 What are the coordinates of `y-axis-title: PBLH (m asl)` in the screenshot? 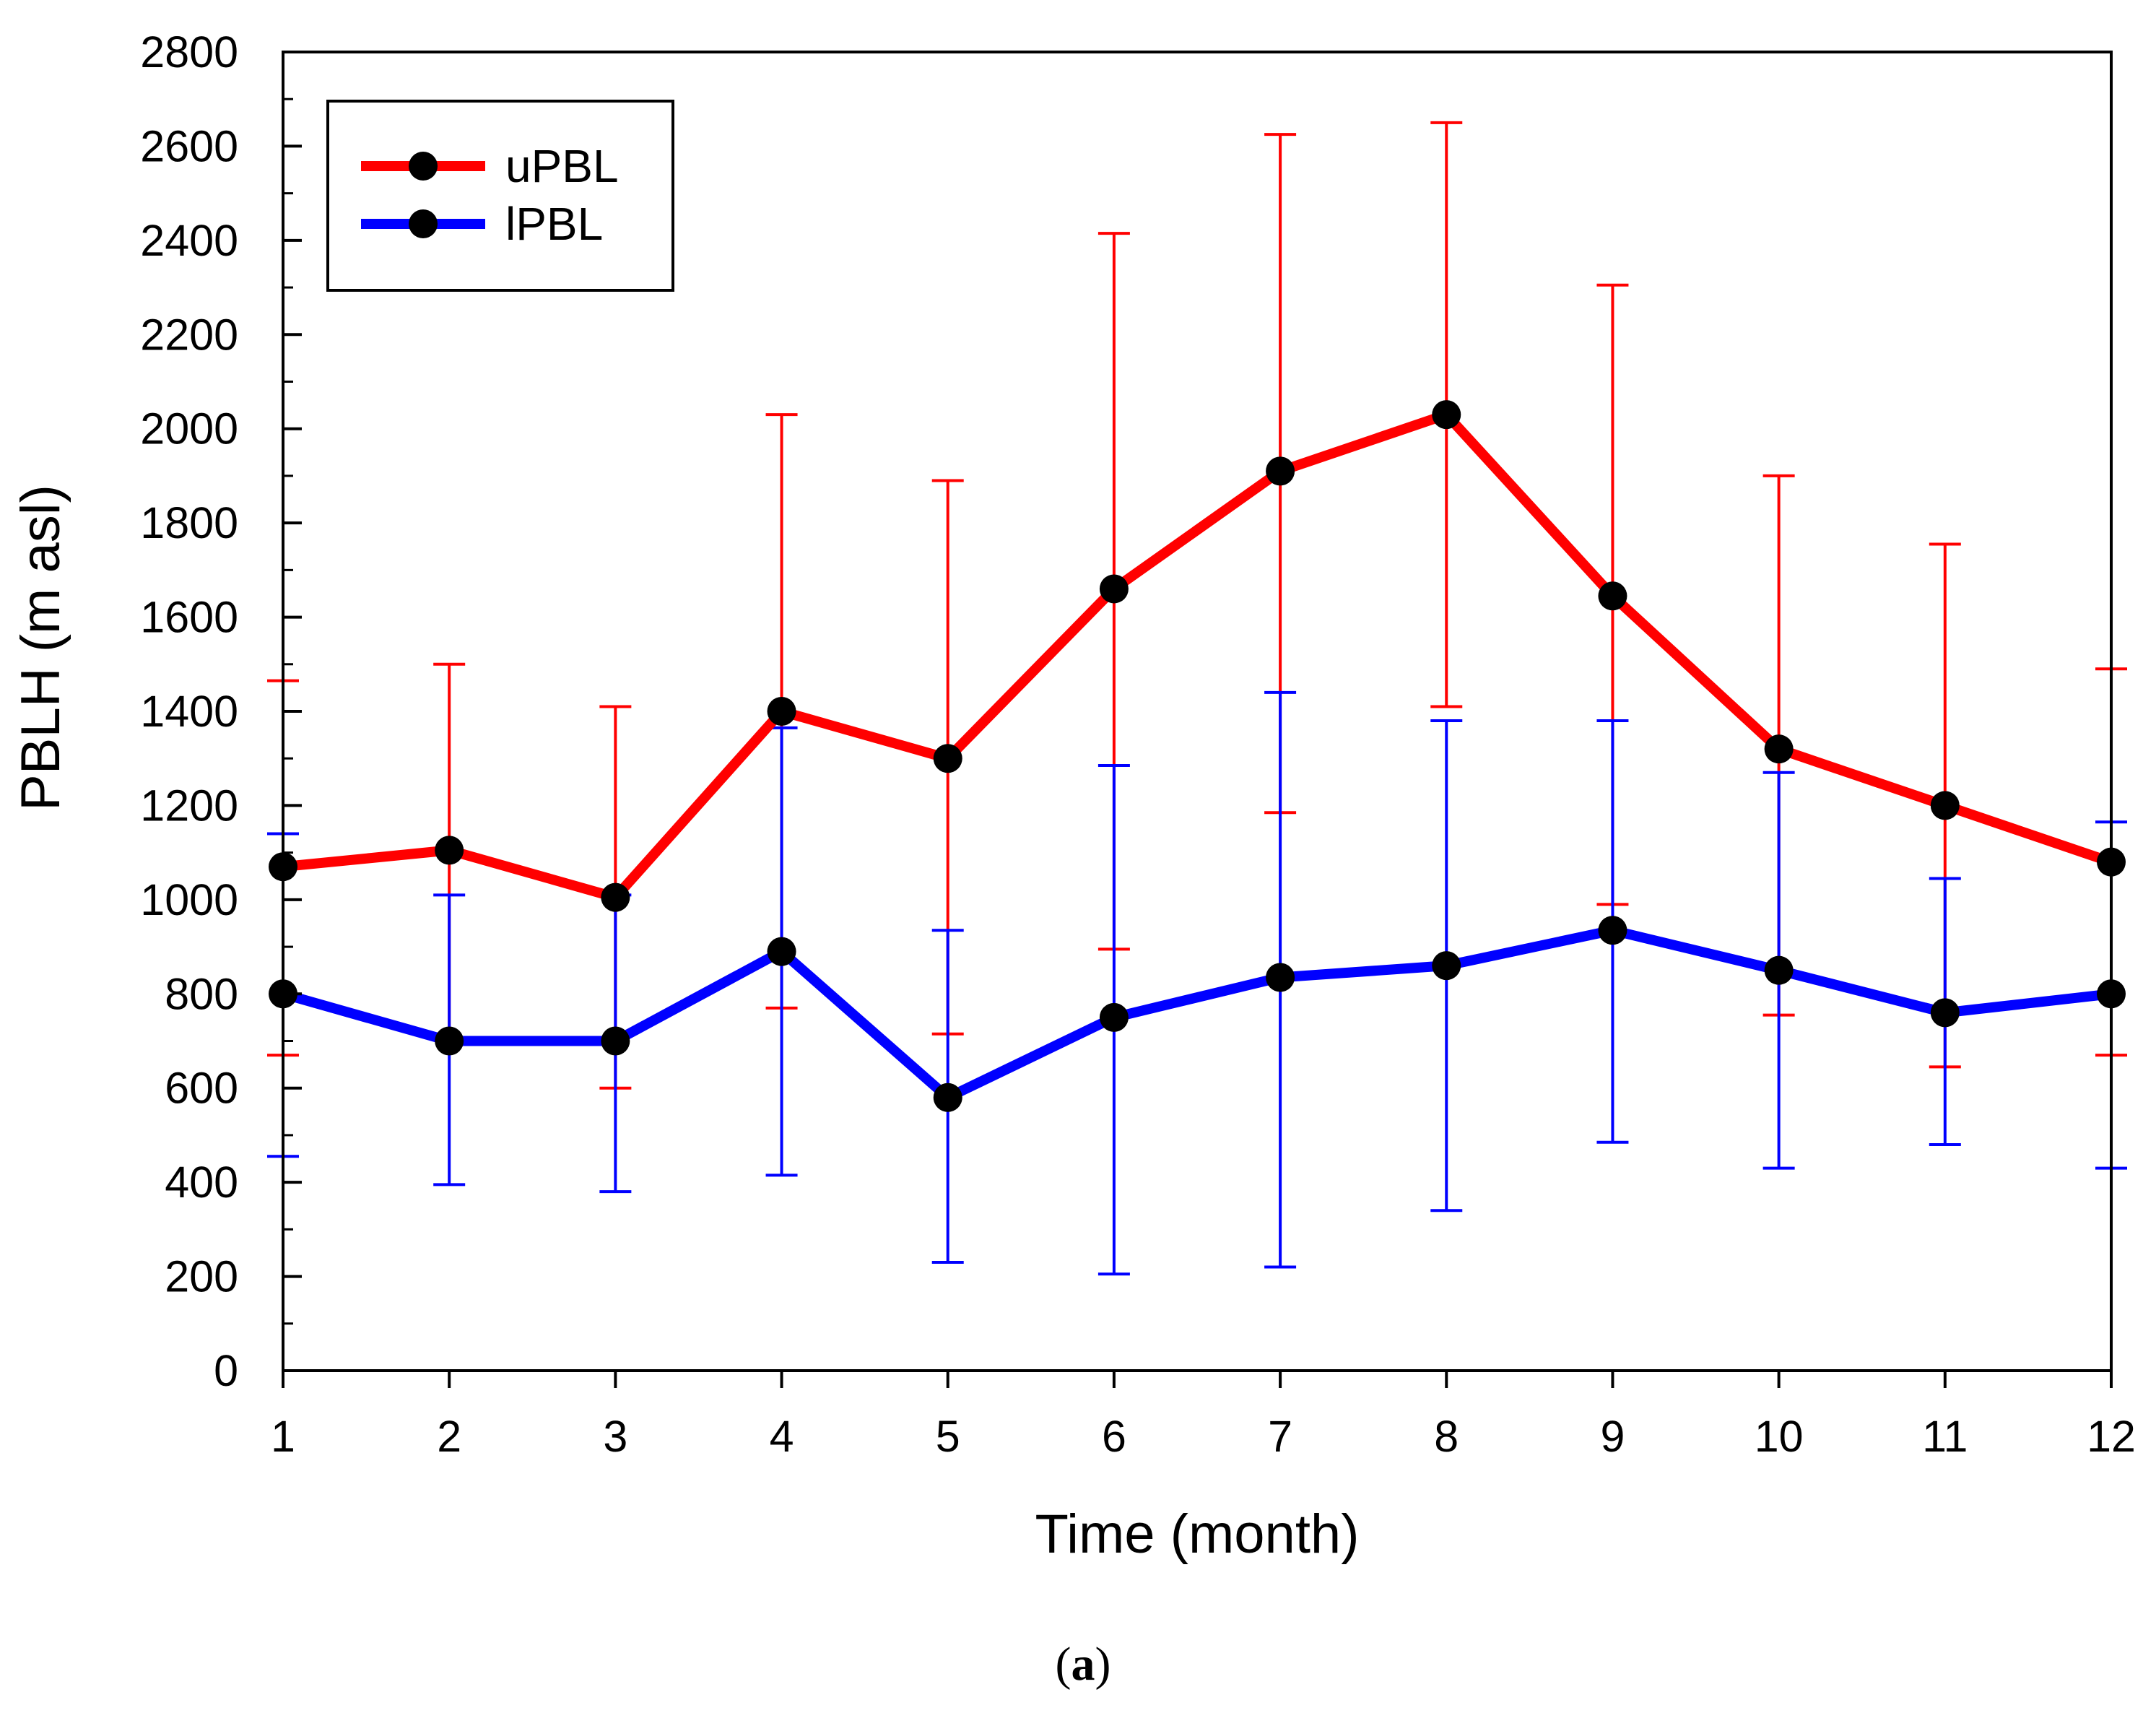 It's located at (40, 648).